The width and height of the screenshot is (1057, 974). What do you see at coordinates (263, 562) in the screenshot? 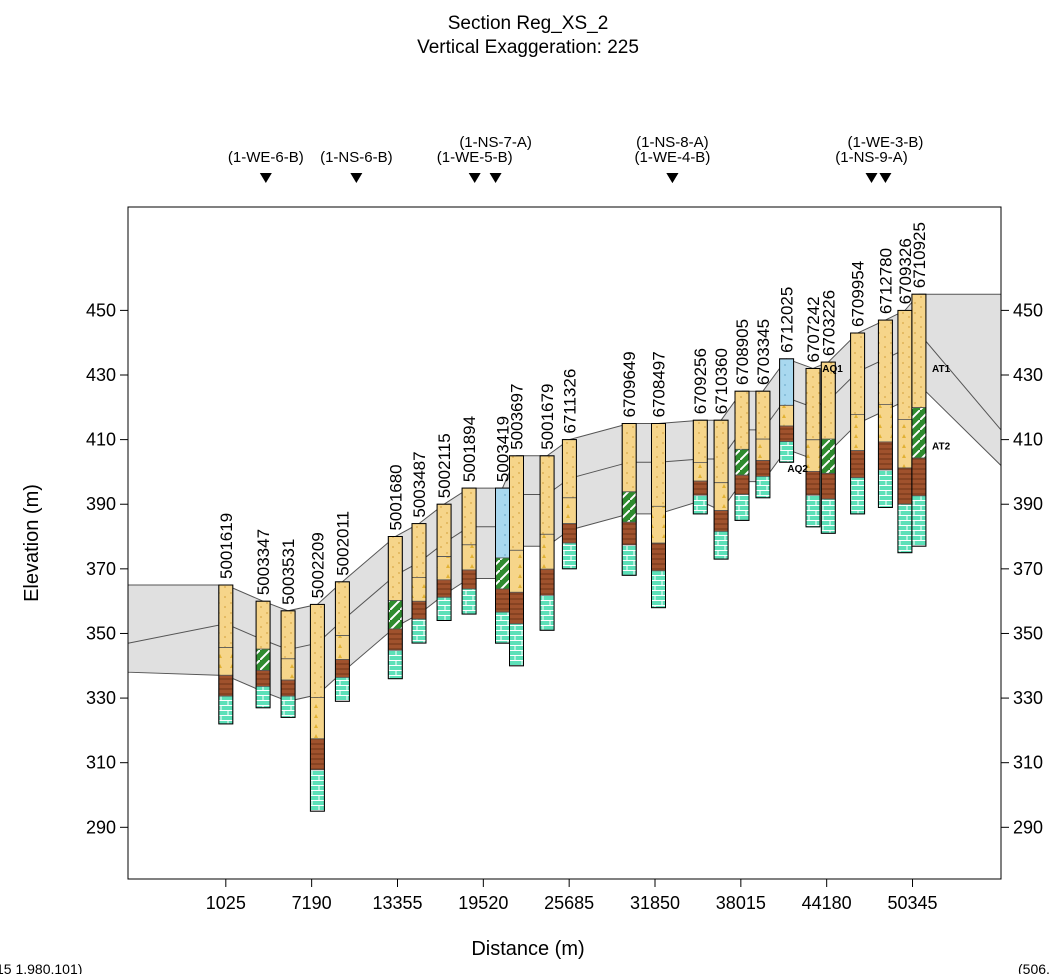
I see `well-label: 5003347` at bounding box center [263, 562].